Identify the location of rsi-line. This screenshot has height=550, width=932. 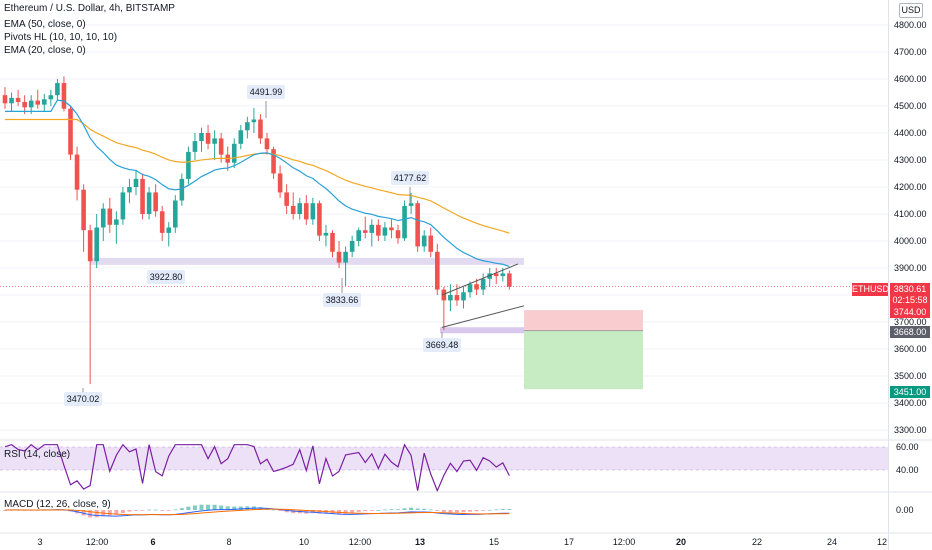
(257, 468).